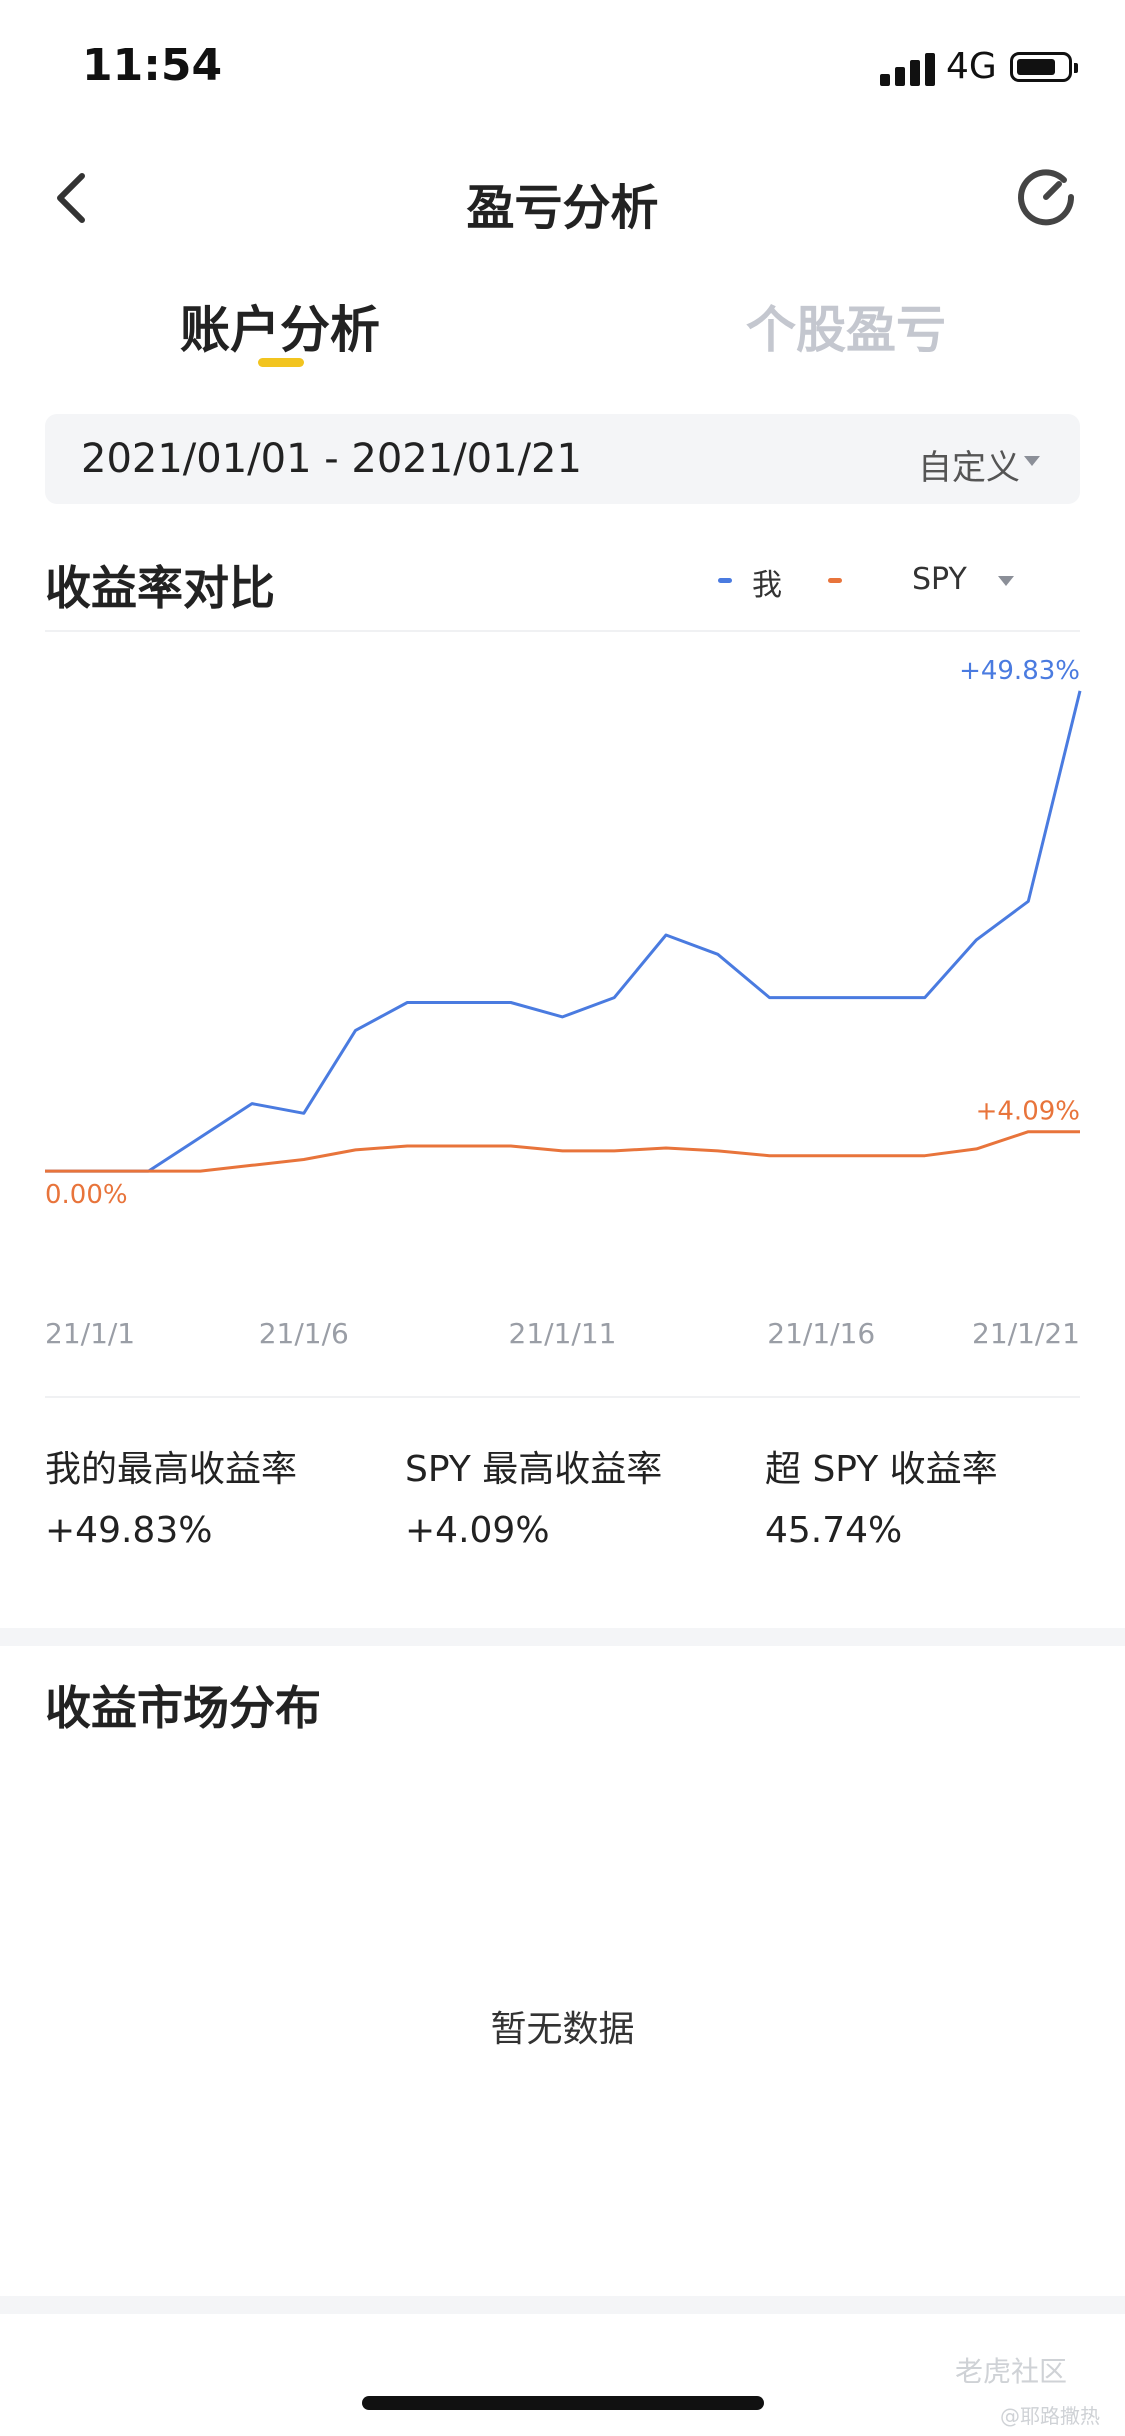 The width and height of the screenshot is (1125, 2436). Describe the element at coordinates (834, 1530) in the screenshot. I see `stat-excess-value: 45.74%` at that location.